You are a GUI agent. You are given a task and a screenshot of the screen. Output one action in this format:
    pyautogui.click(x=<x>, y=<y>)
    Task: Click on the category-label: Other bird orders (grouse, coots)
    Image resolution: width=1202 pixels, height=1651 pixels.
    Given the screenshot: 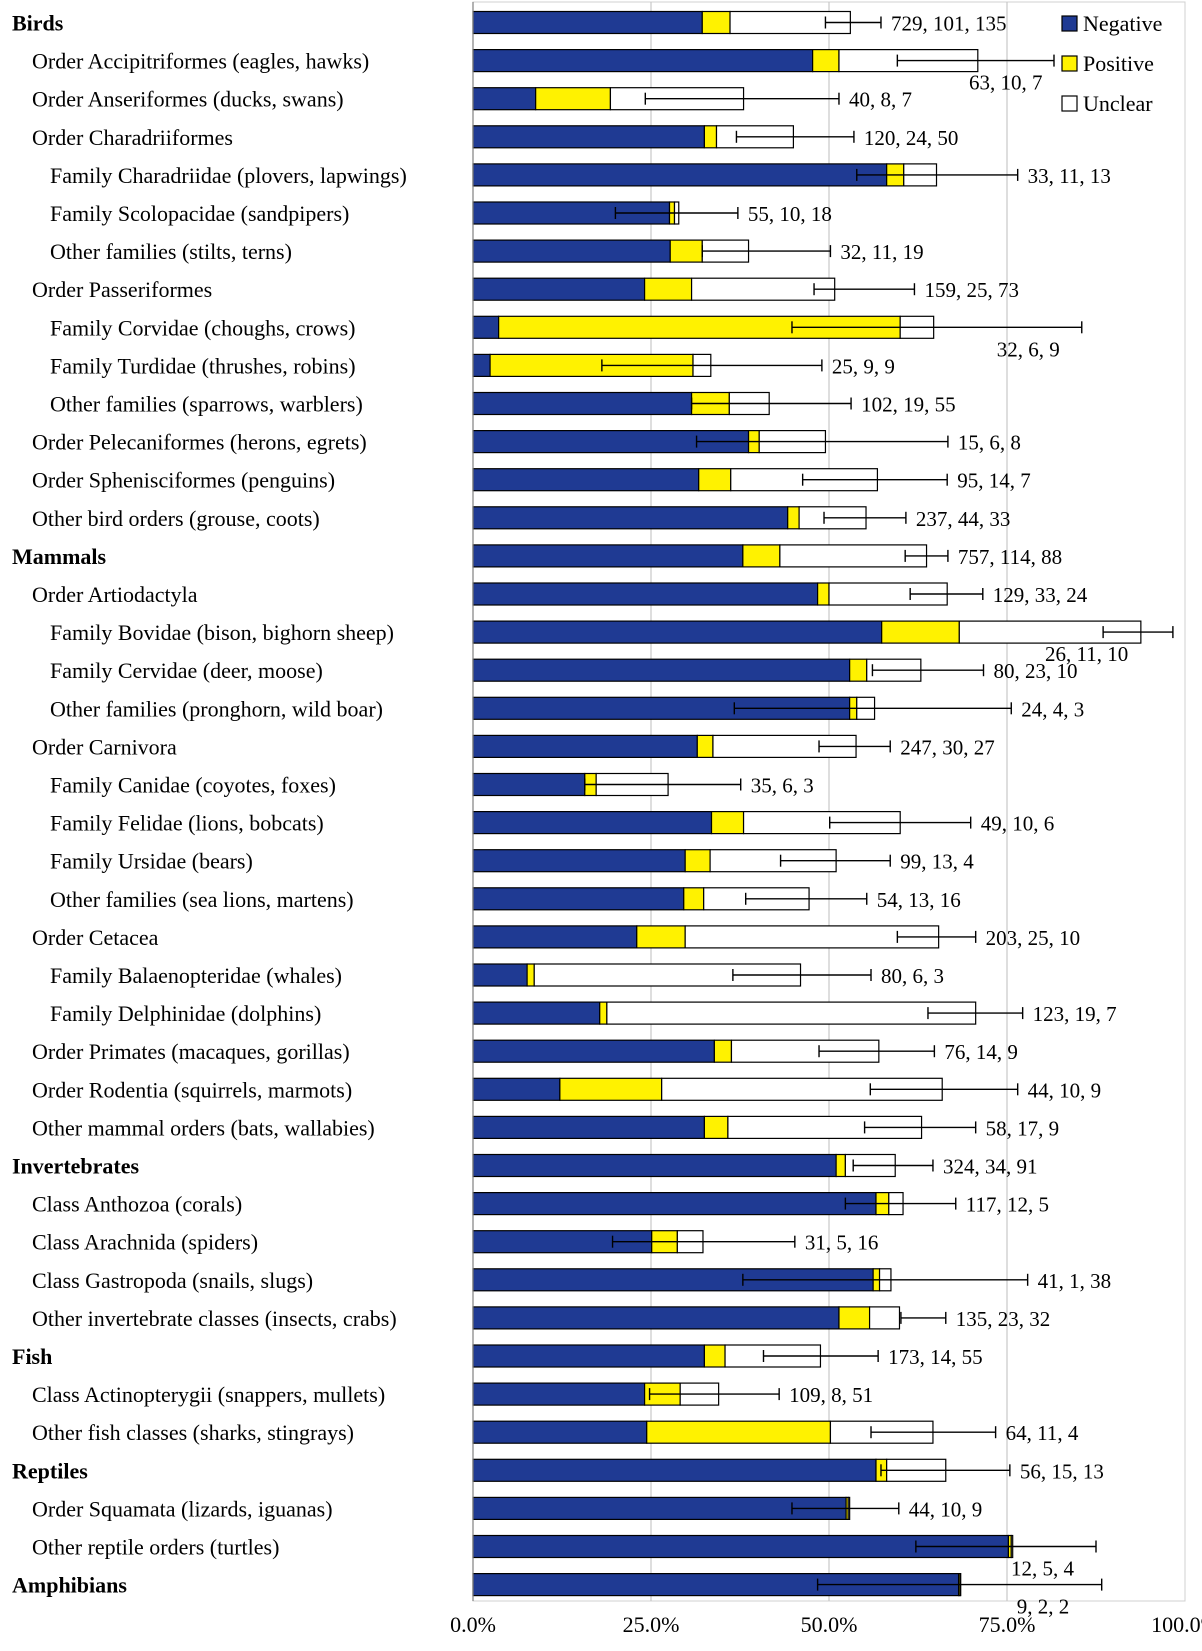 What is the action you would take?
    pyautogui.click(x=176, y=518)
    